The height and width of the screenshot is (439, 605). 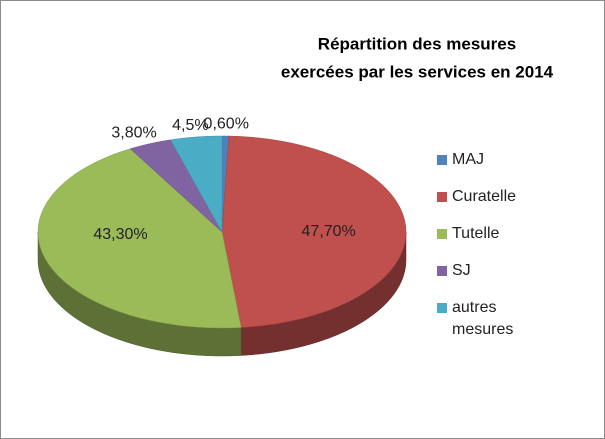 I want to click on chart-title: exercées par les services en 2014, so click(x=417, y=71).